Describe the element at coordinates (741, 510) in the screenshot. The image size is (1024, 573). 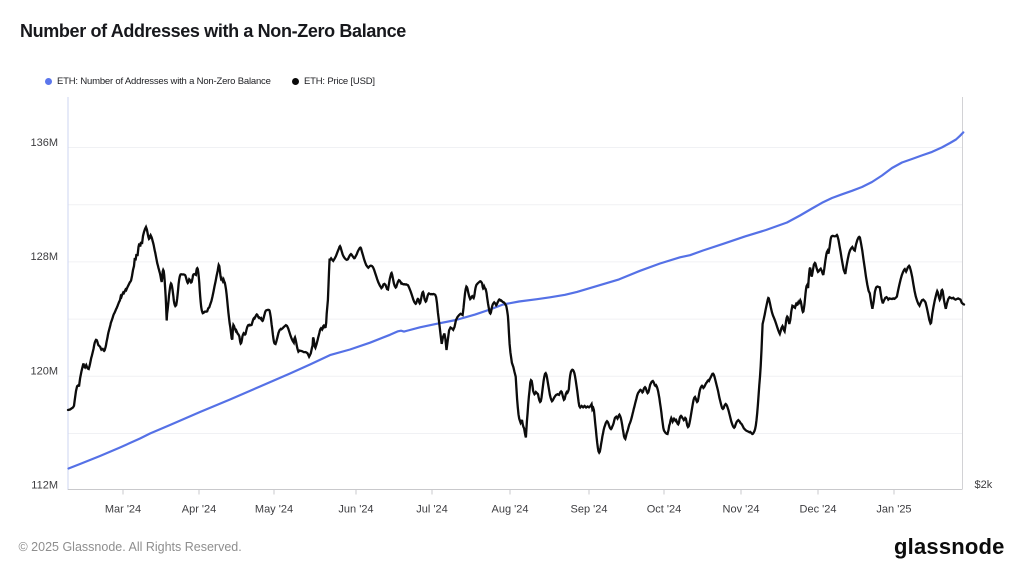
I see `svg-text: Nov '24` at that location.